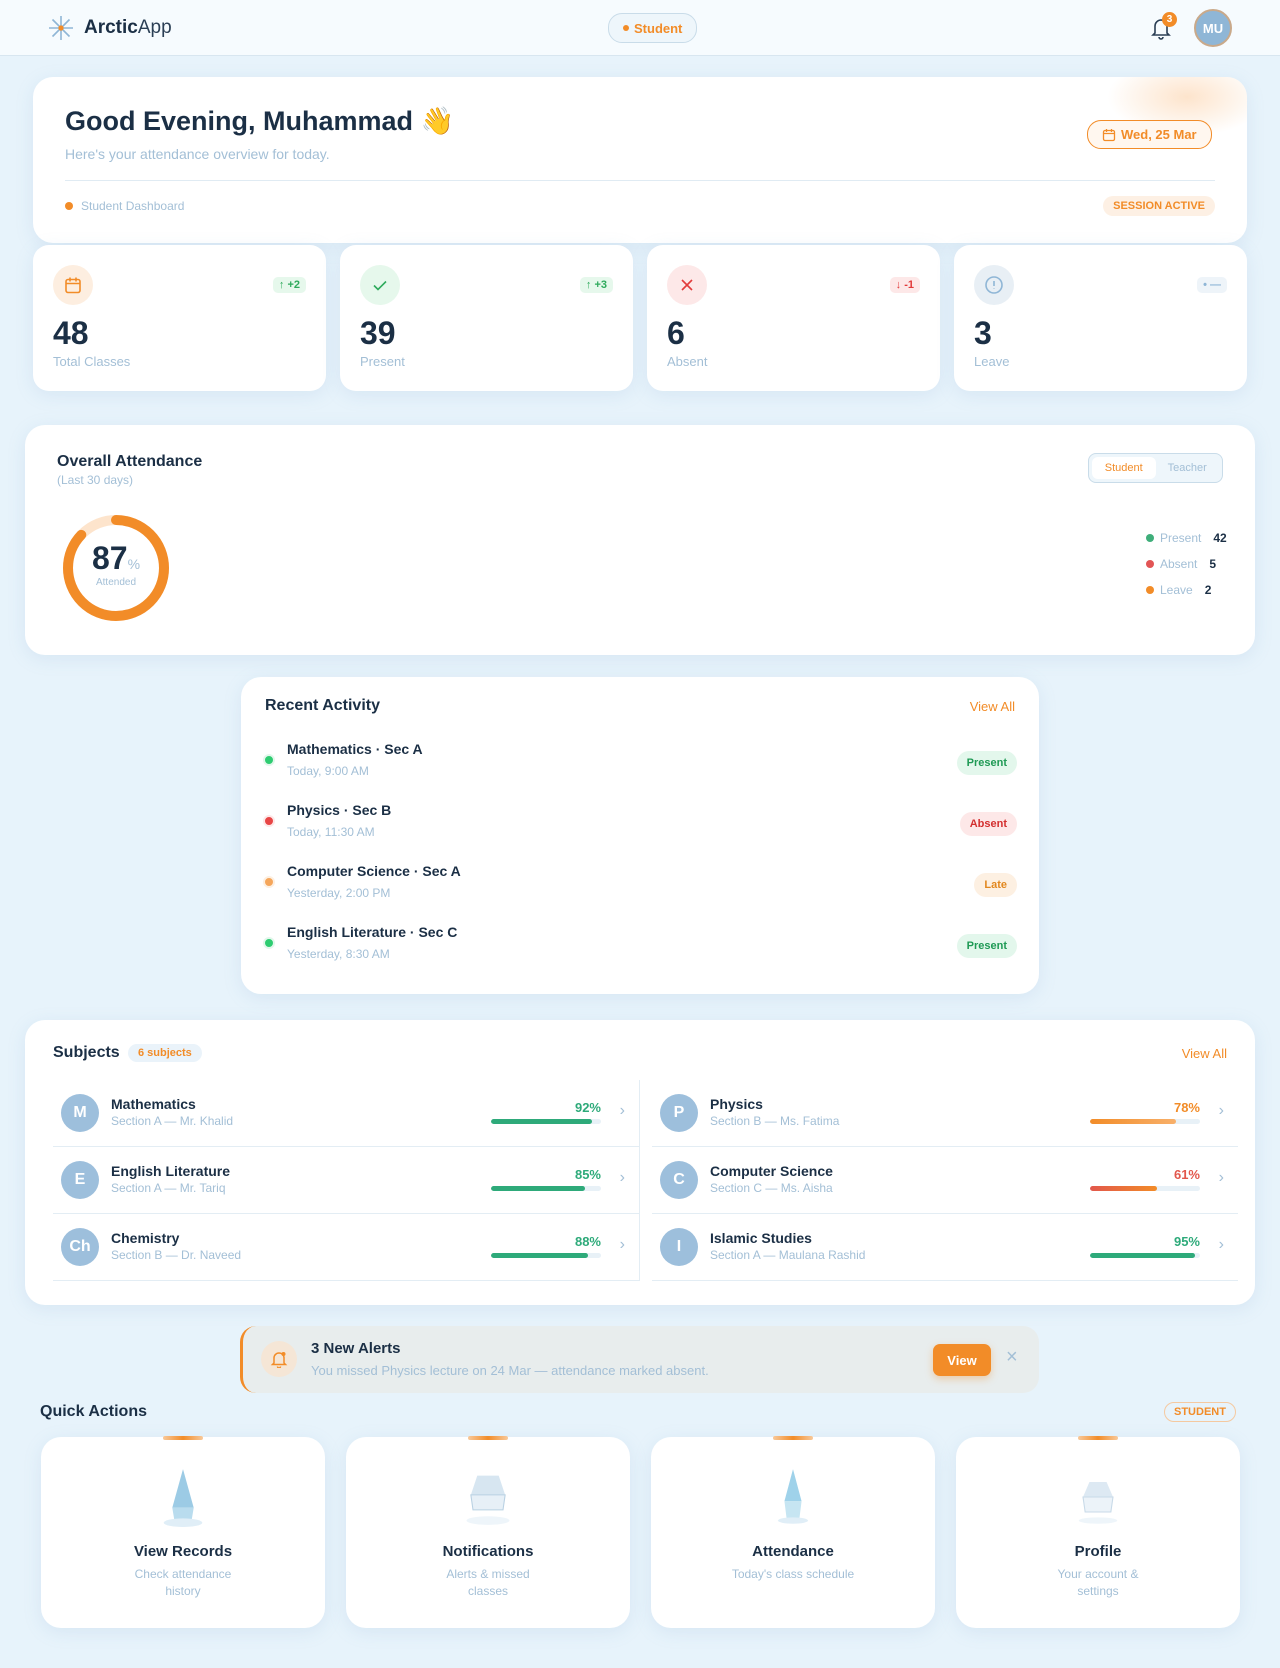 The image size is (1280, 1668). Describe the element at coordinates (153, 1104) in the screenshot. I see `subject-name: Mathematics` at that location.